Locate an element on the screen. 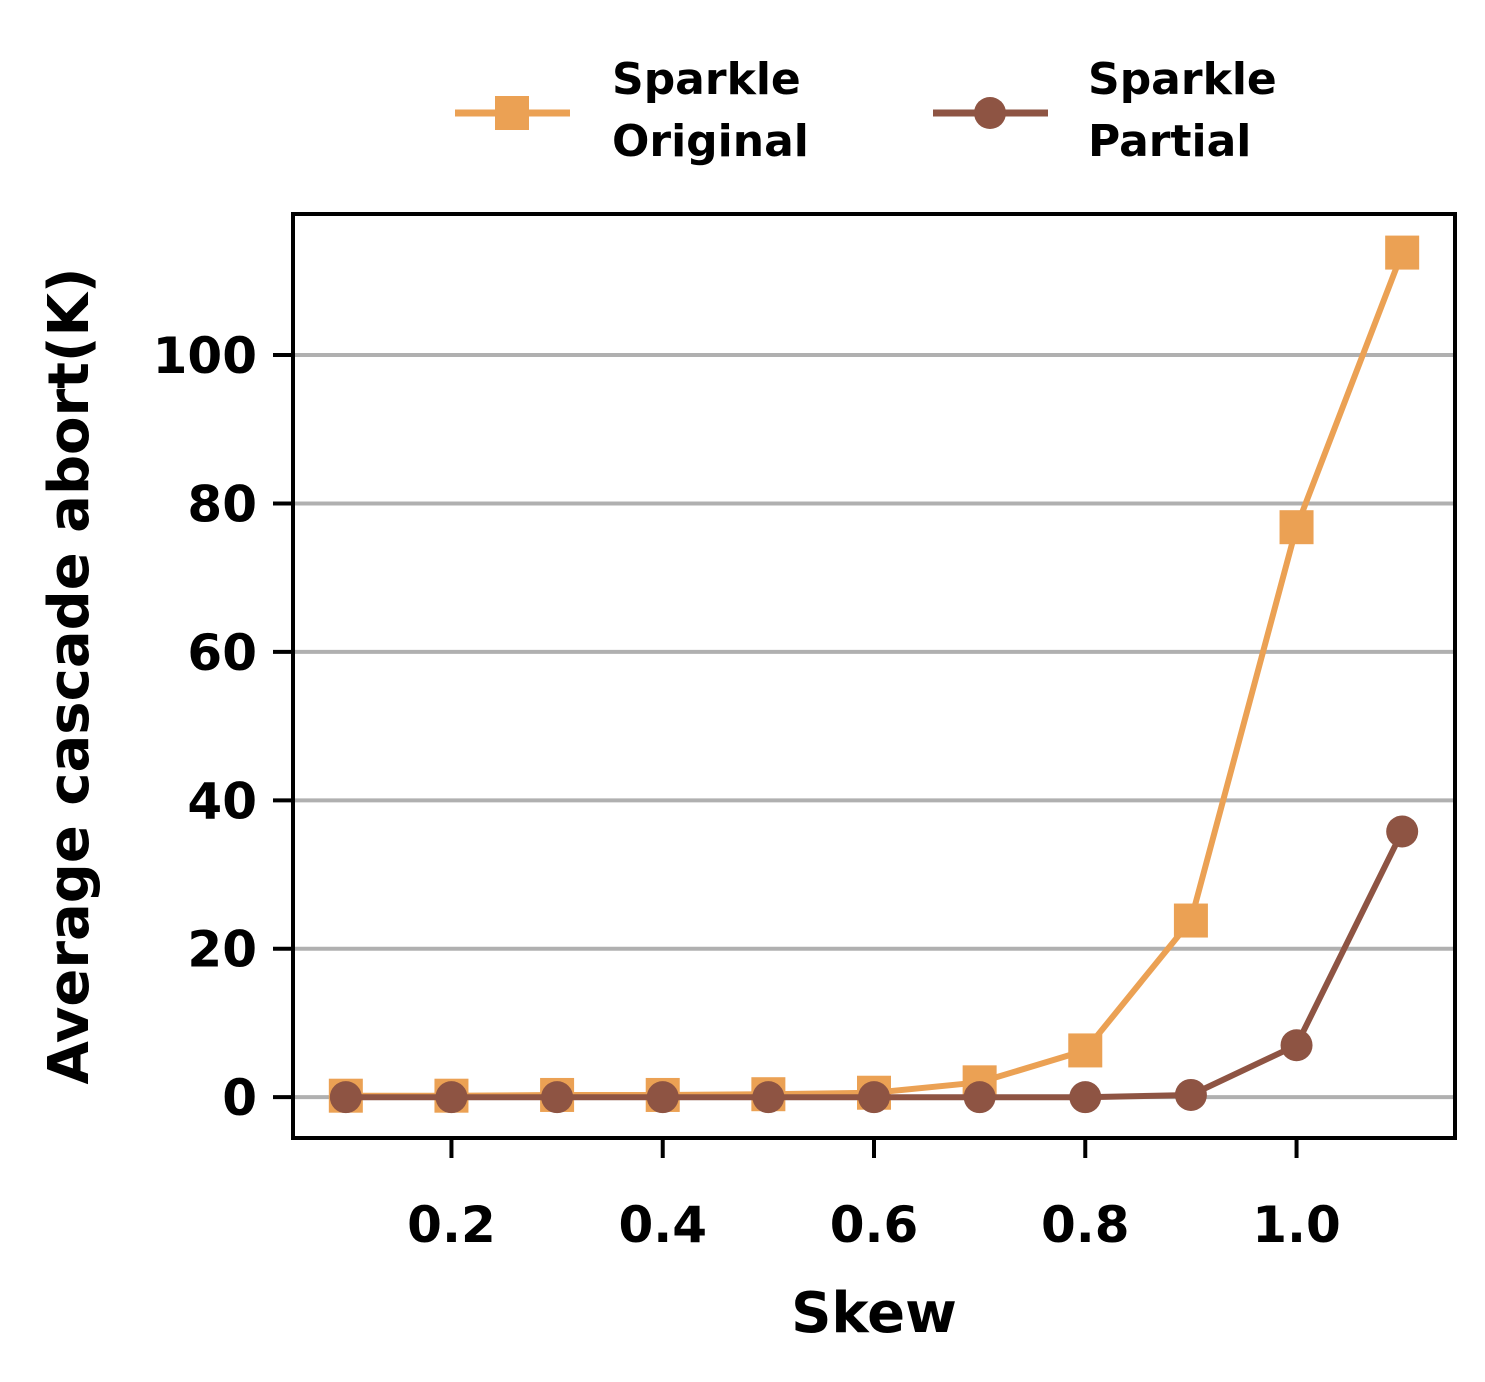 This screenshot has height=1382, width=1485. legend-label-original-line1: Sparkle is located at coordinates (706, 79).